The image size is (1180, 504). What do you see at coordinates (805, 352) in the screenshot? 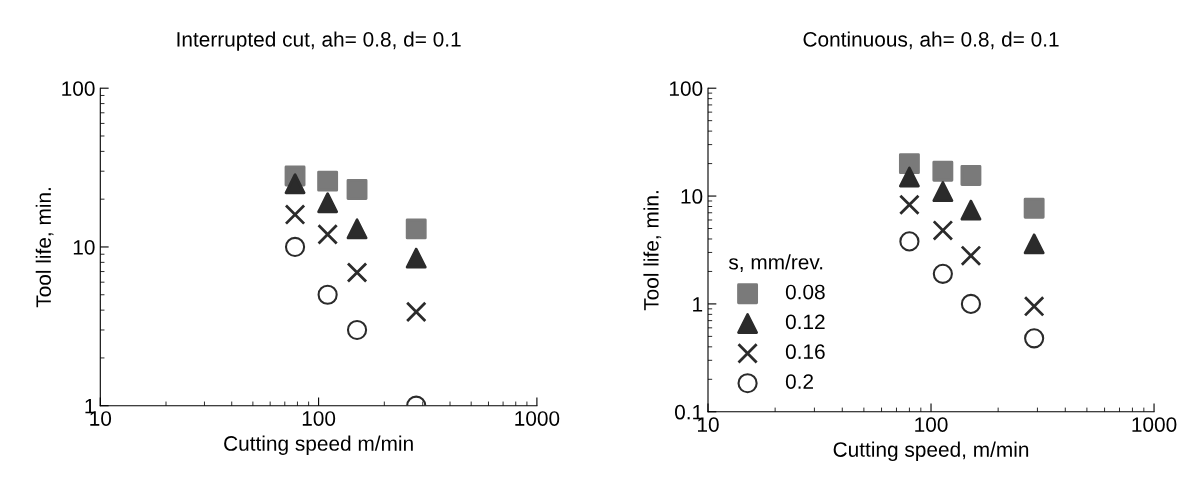
I see `legend-label: 0.16` at bounding box center [805, 352].